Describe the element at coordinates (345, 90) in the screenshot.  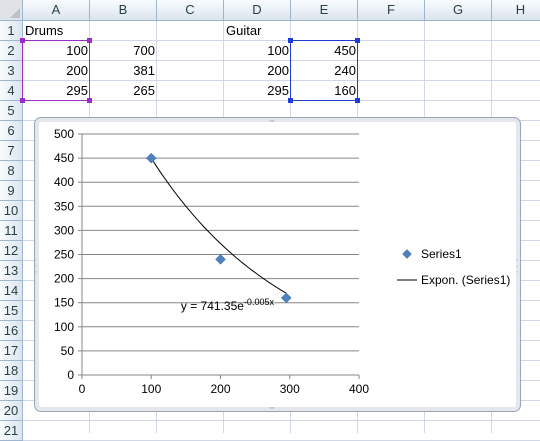
I see `cell-e4: 160` at that location.